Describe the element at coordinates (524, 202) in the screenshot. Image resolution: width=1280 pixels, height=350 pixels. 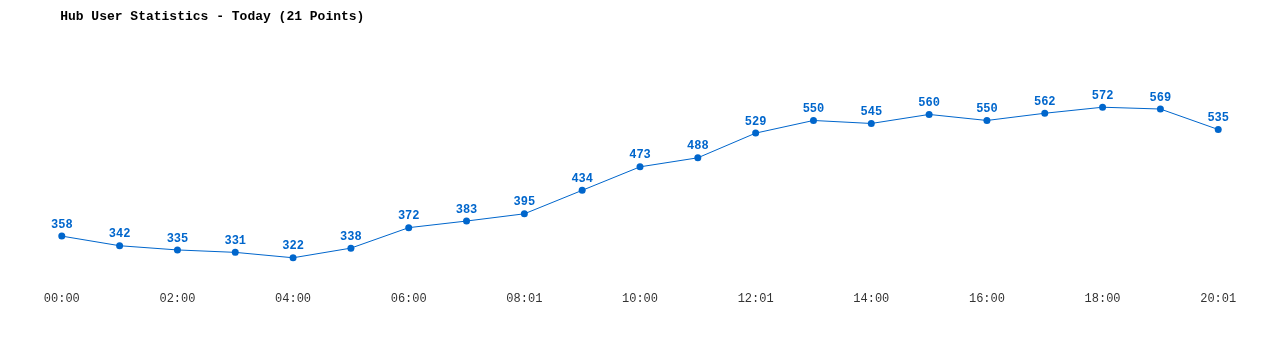
I see `data-label: 395` at that location.